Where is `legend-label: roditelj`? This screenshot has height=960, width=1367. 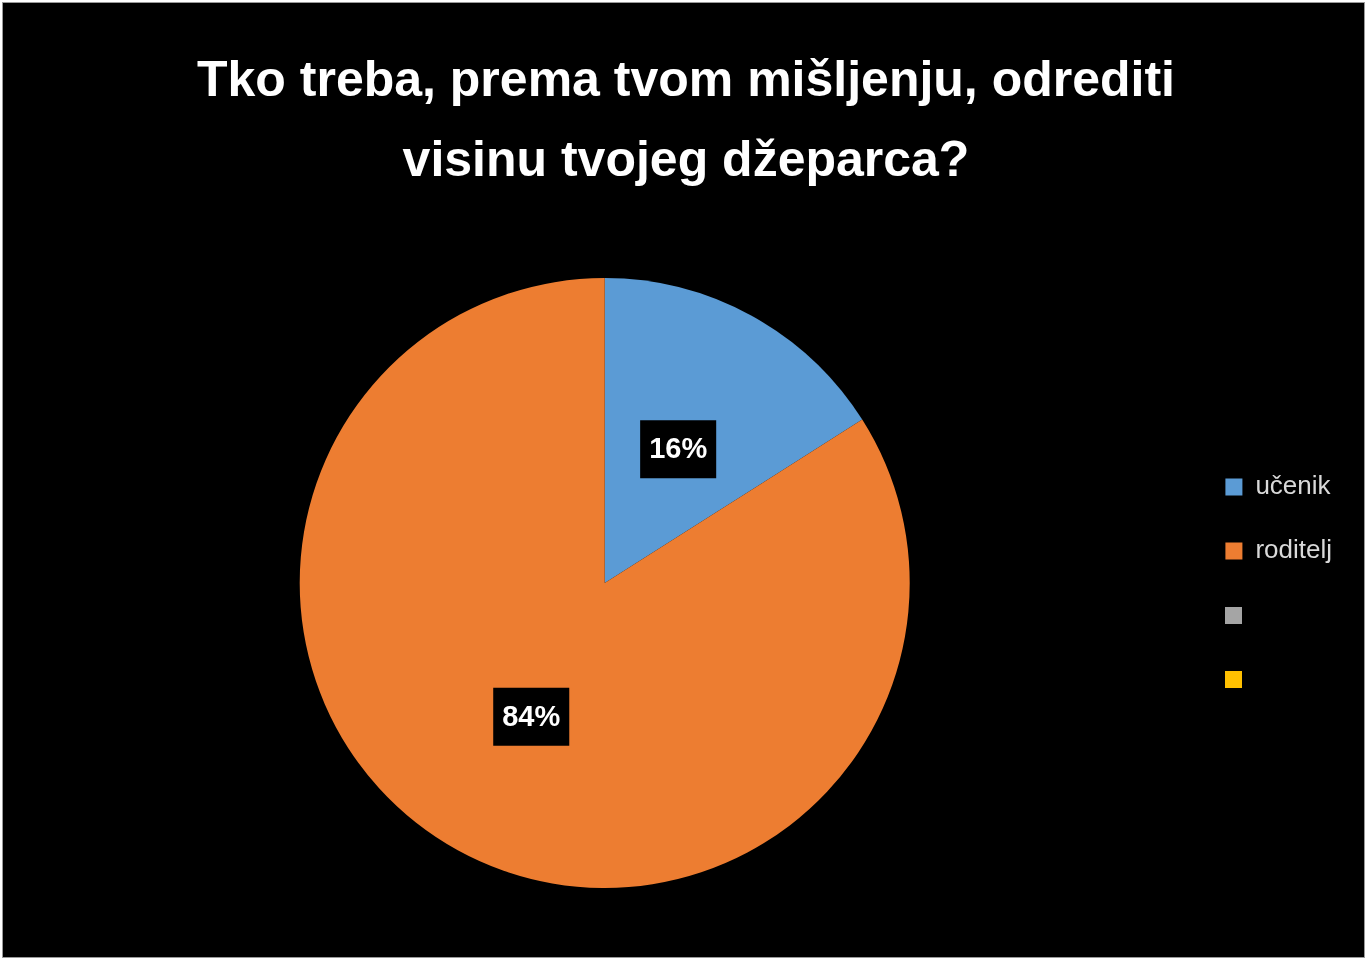 legend-label: roditelj is located at coordinates (1293, 549).